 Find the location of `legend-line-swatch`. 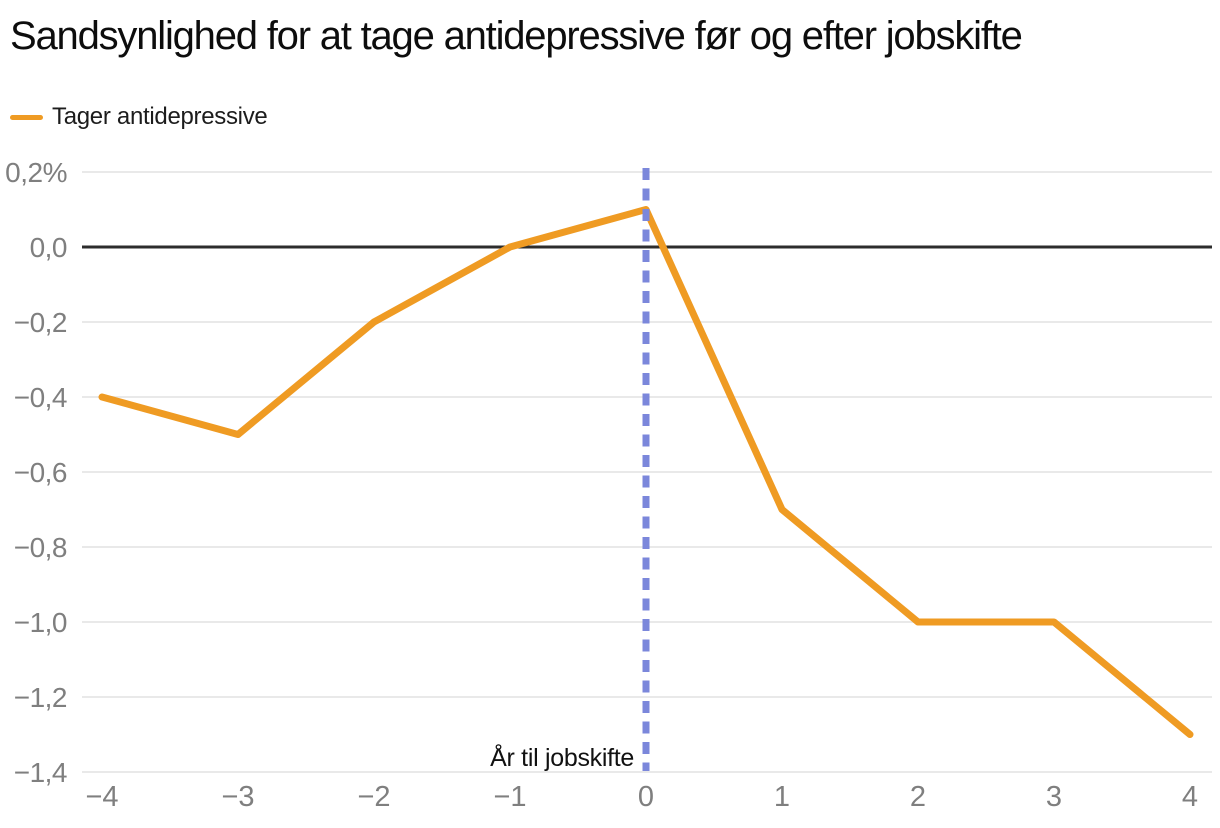

legend-line-swatch is located at coordinates (26, 117).